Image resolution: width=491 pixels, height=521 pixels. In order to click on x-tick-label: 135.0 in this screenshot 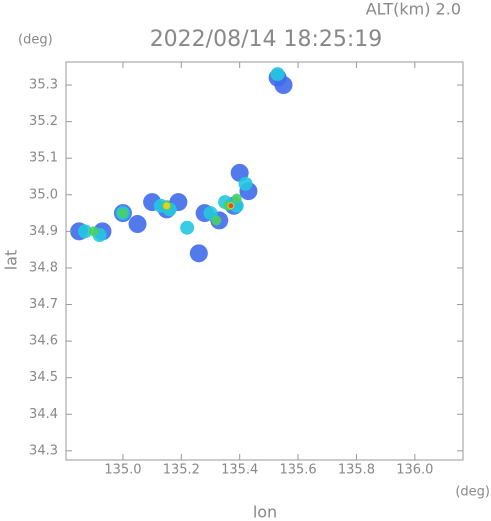, I will do `click(122, 470)`.